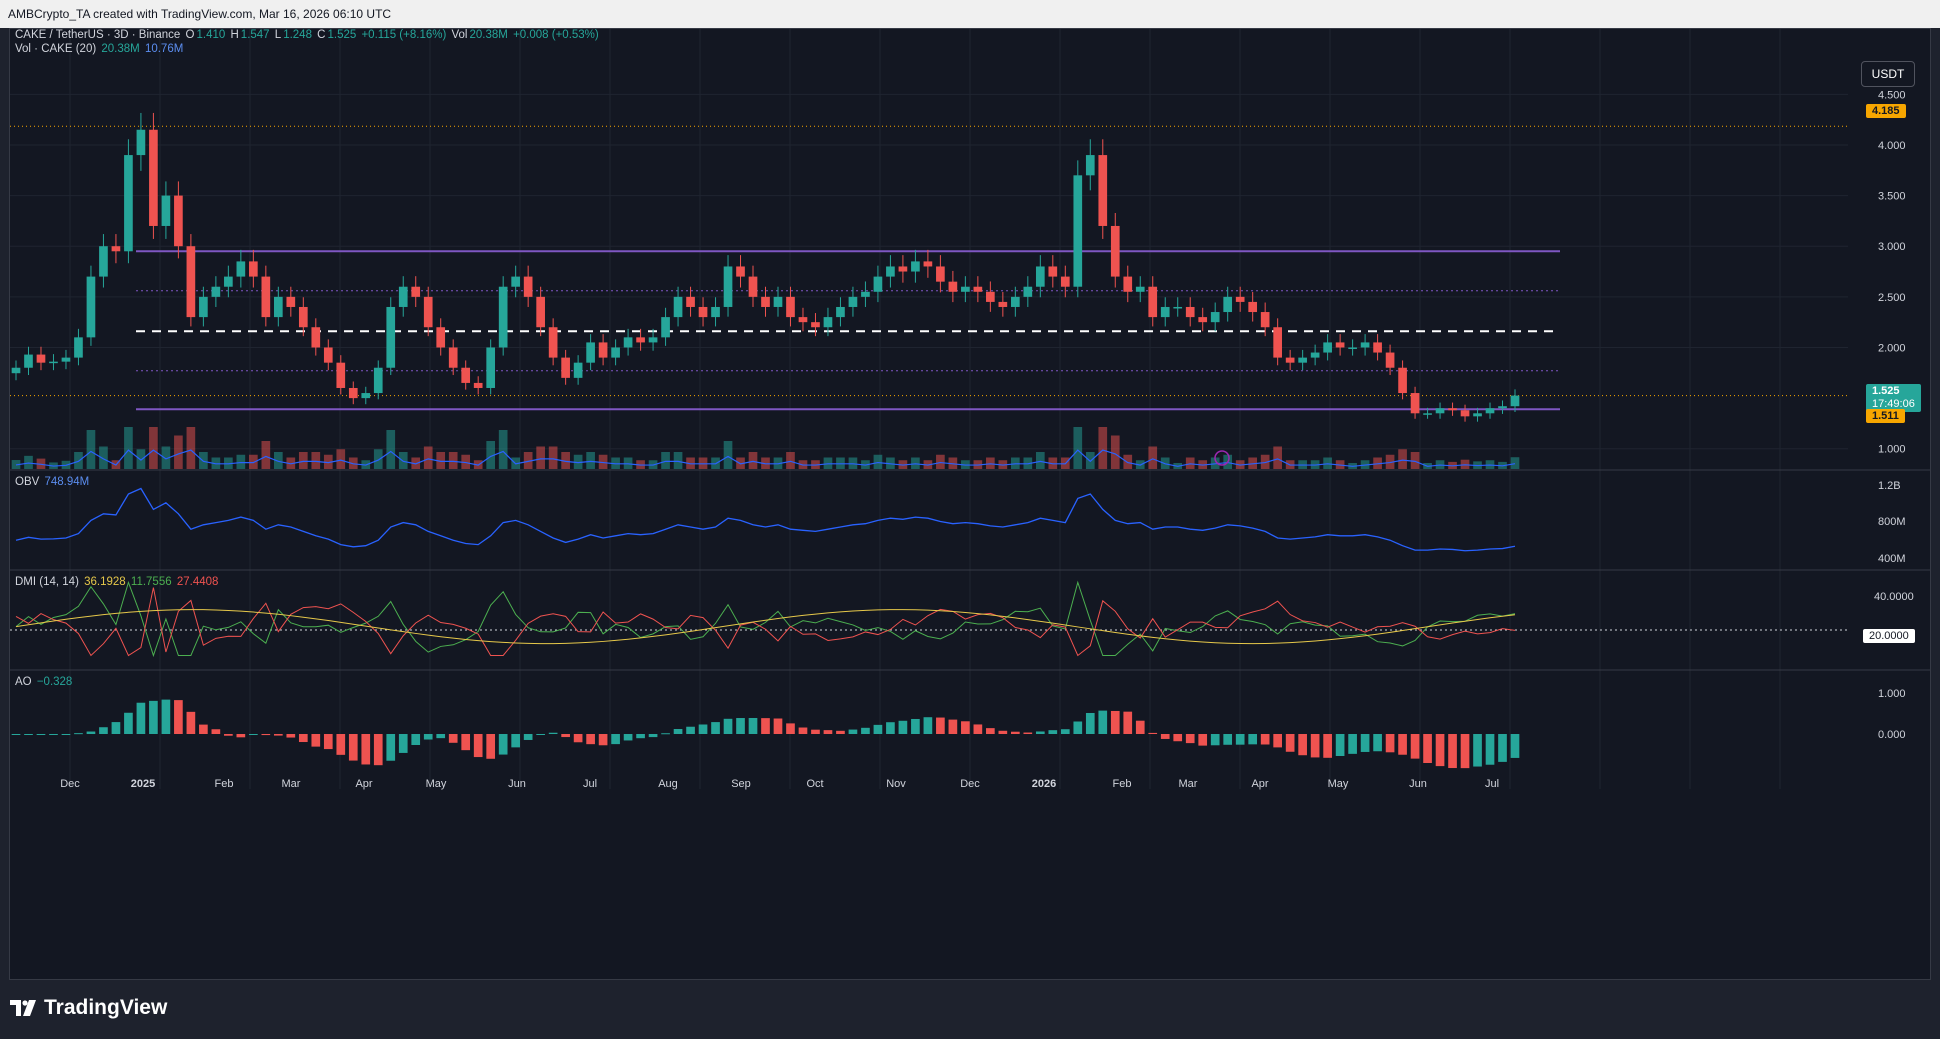 The height and width of the screenshot is (1039, 1940). What do you see at coordinates (23, 682) in the screenshot?
I see `ao-label: AO` at bounding box center [23, 682].